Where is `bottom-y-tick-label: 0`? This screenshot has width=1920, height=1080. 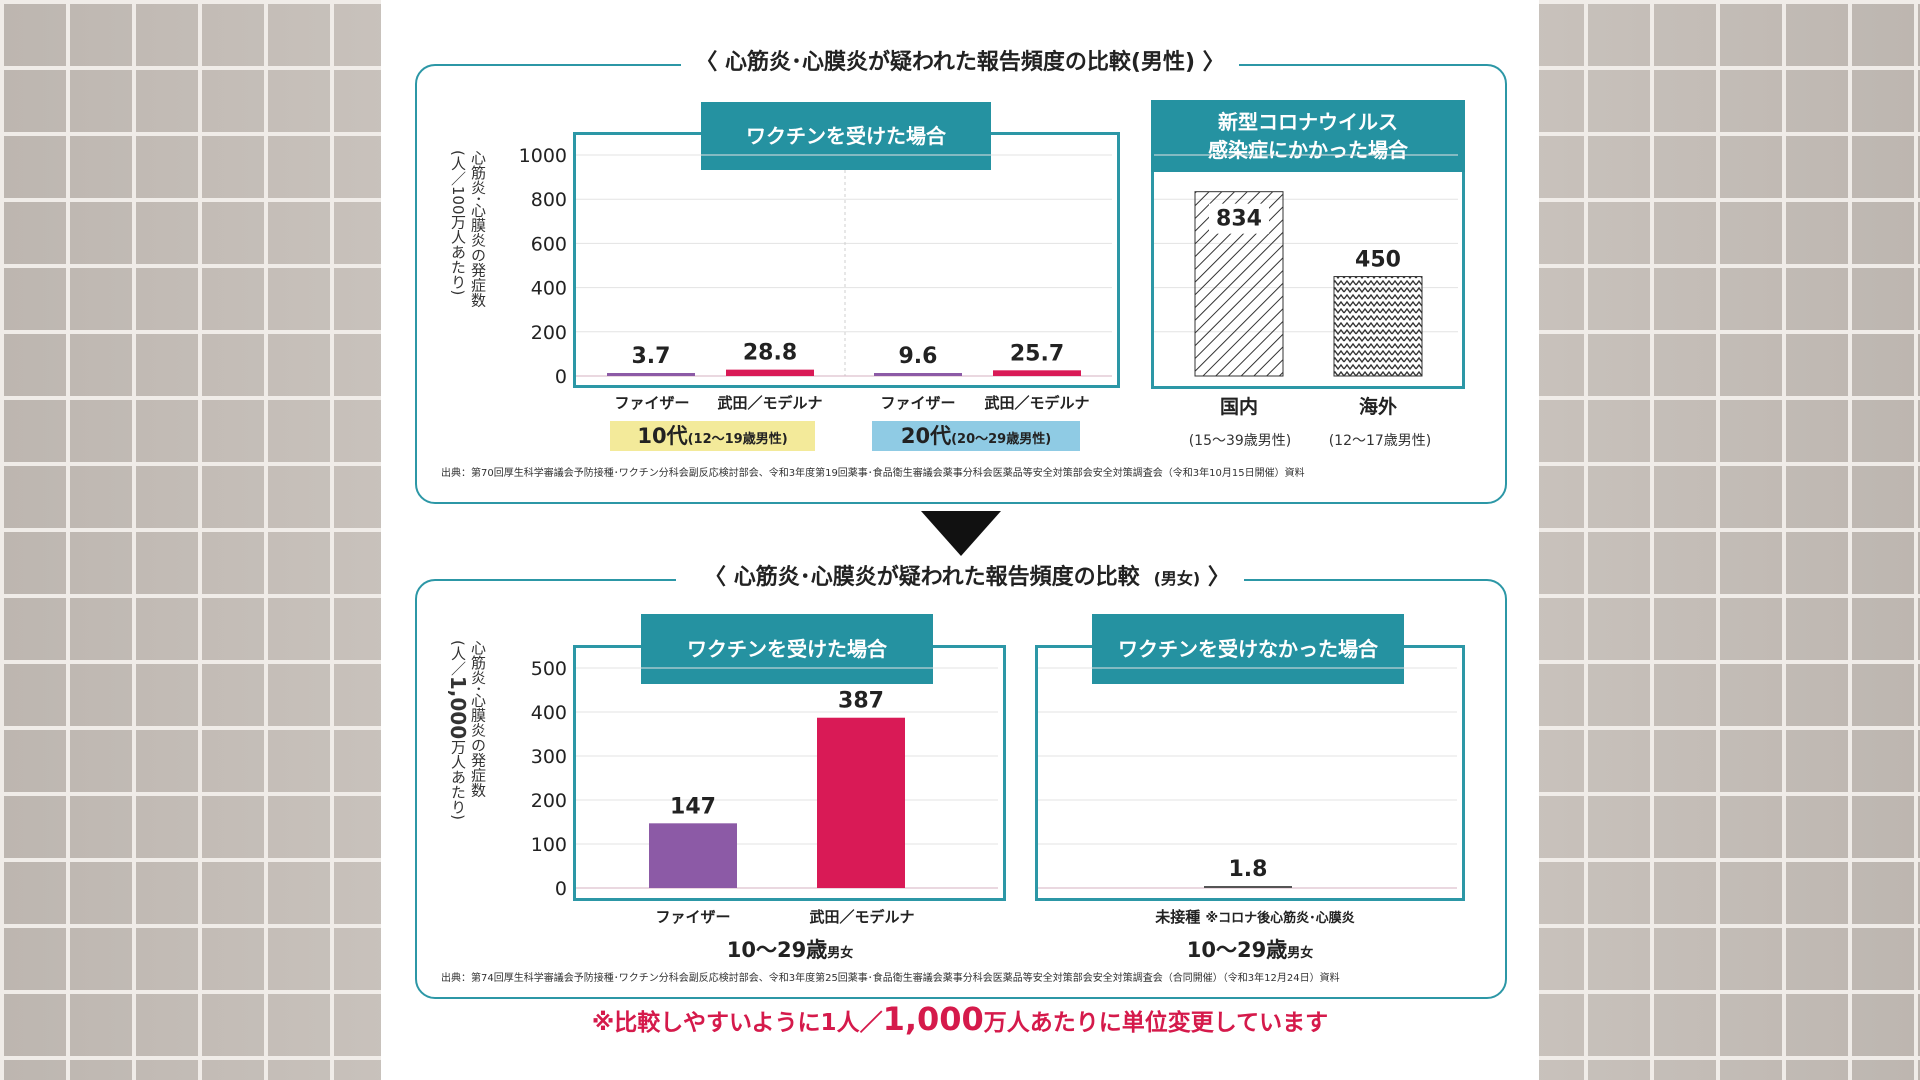 bottom-y-tick-label: 0 is located at coordinates (561, 889).